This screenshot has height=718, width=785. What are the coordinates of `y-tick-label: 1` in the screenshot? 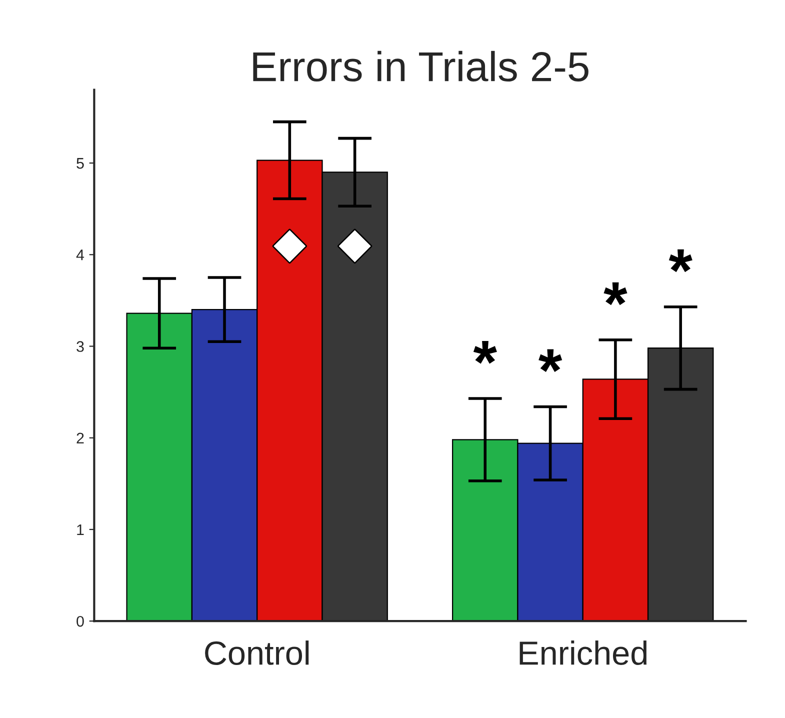 It's located at (80, 529).